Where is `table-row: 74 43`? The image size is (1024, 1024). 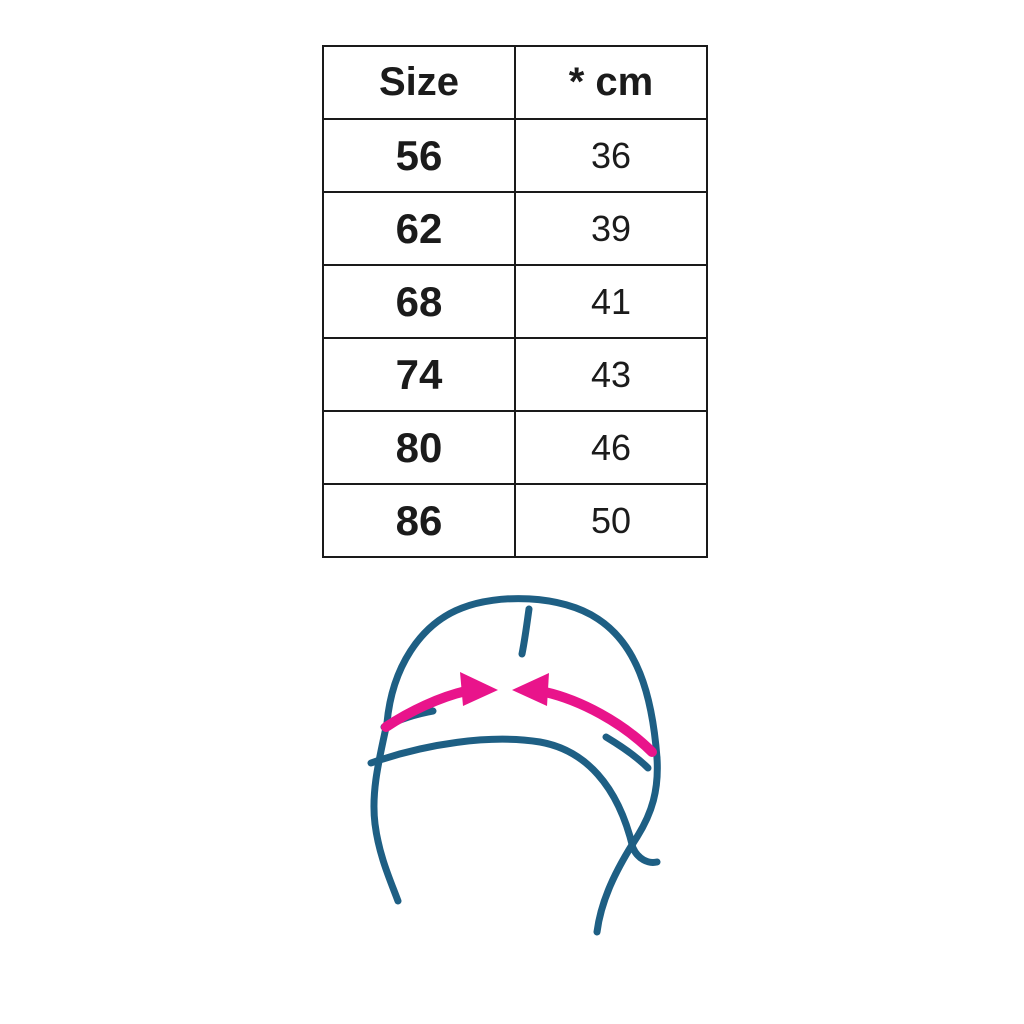
table-row: 74 43 is located at coordinates (515, 374).